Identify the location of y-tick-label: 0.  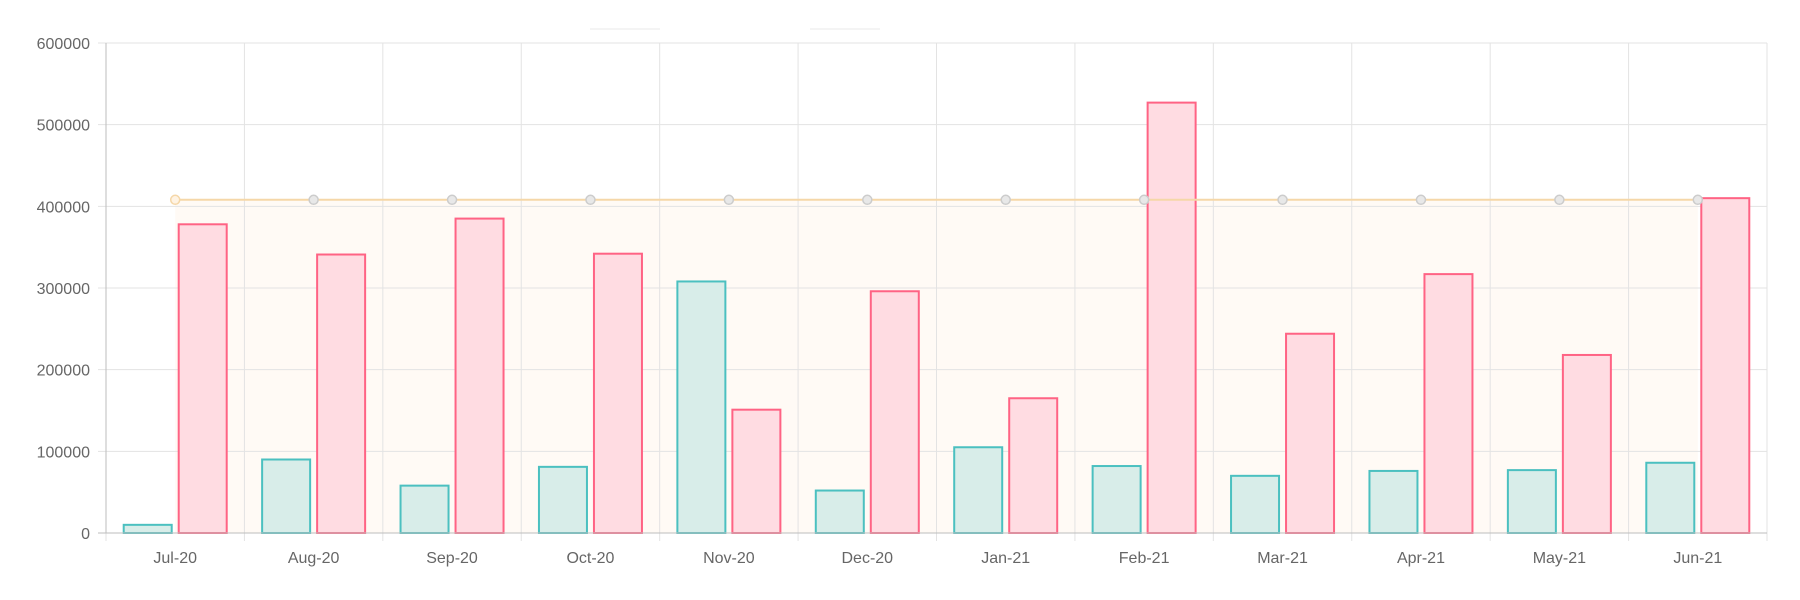
(85, 534).